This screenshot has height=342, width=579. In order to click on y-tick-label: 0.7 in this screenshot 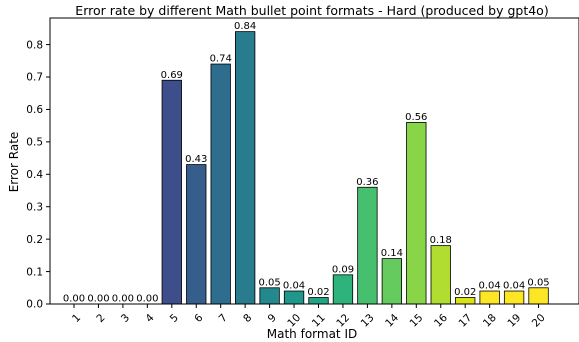, I will do `click(34, 78)`.